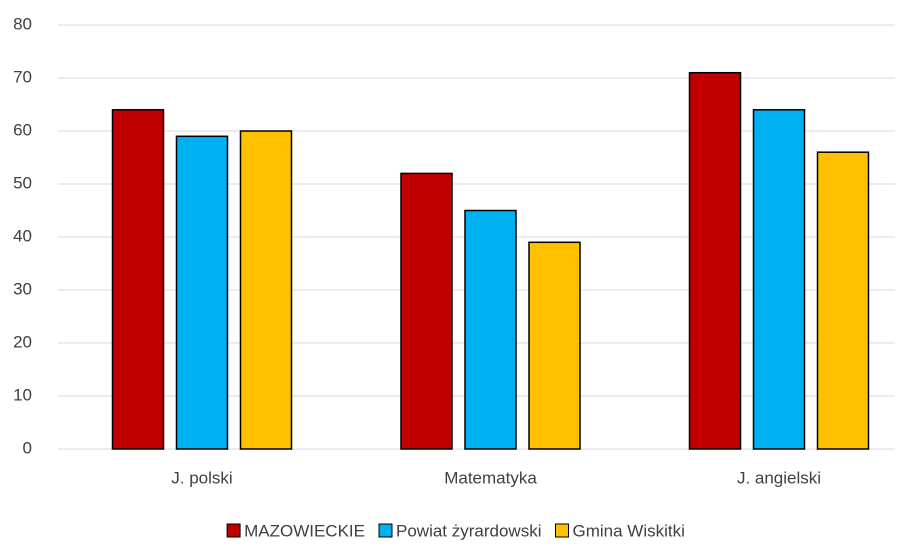 Image resolution: width=912 pixels, height=548 pixels. What do you see at coordinates (22, 76) in the screenshot?
I see `y-tick-label: 70` at bounding box center [22, 76].